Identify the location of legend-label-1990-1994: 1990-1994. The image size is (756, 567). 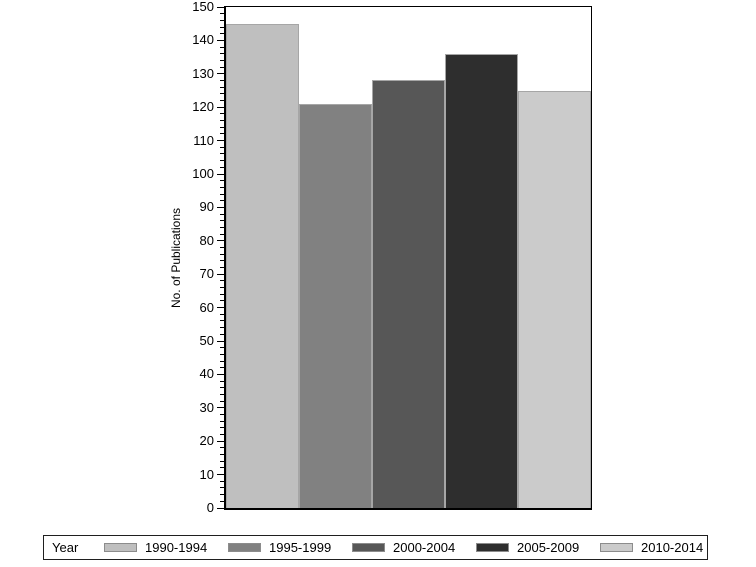
(176, 547).